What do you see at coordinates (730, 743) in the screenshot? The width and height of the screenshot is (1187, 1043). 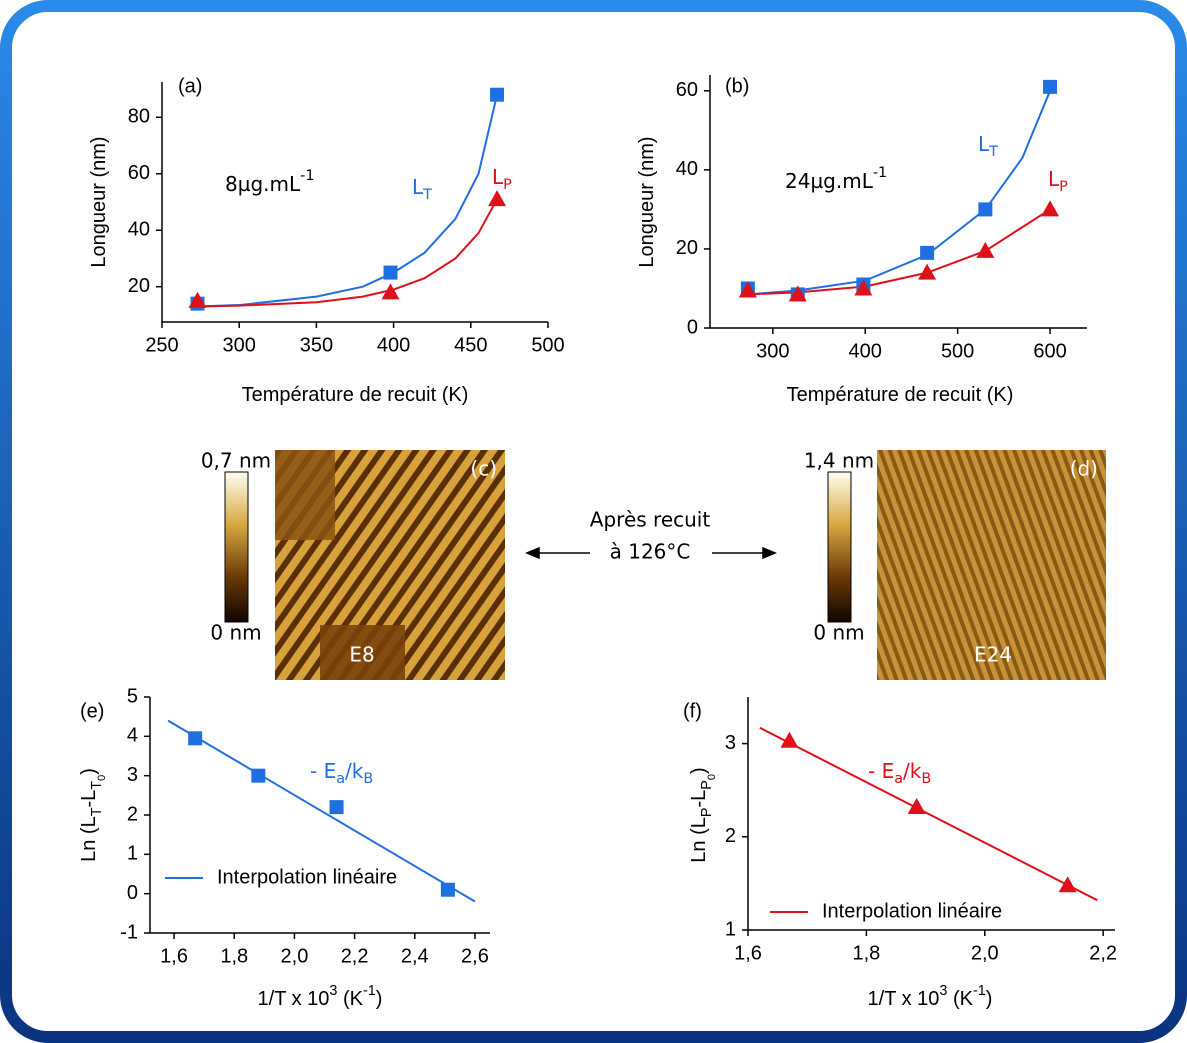 I see `y-tick-label: 3` at bounding box center [730, 743].